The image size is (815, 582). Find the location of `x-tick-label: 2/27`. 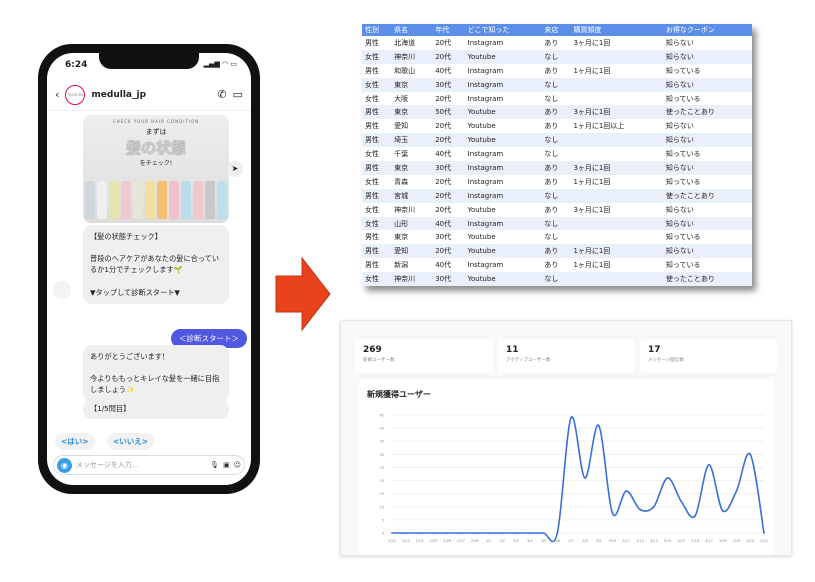

x-tick-label: 2/27 is located at coordinates (461, 541).